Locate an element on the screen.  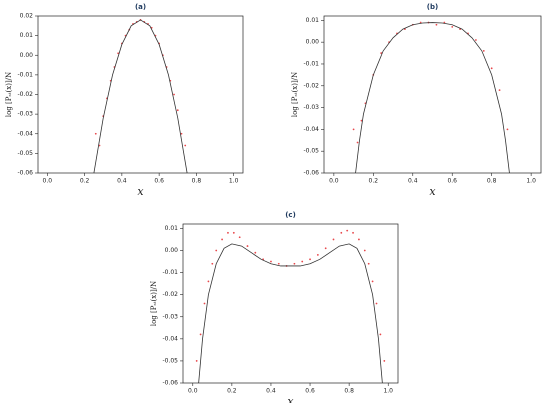
y-tick-label: 0.02 is located at coordinates (27, 16).